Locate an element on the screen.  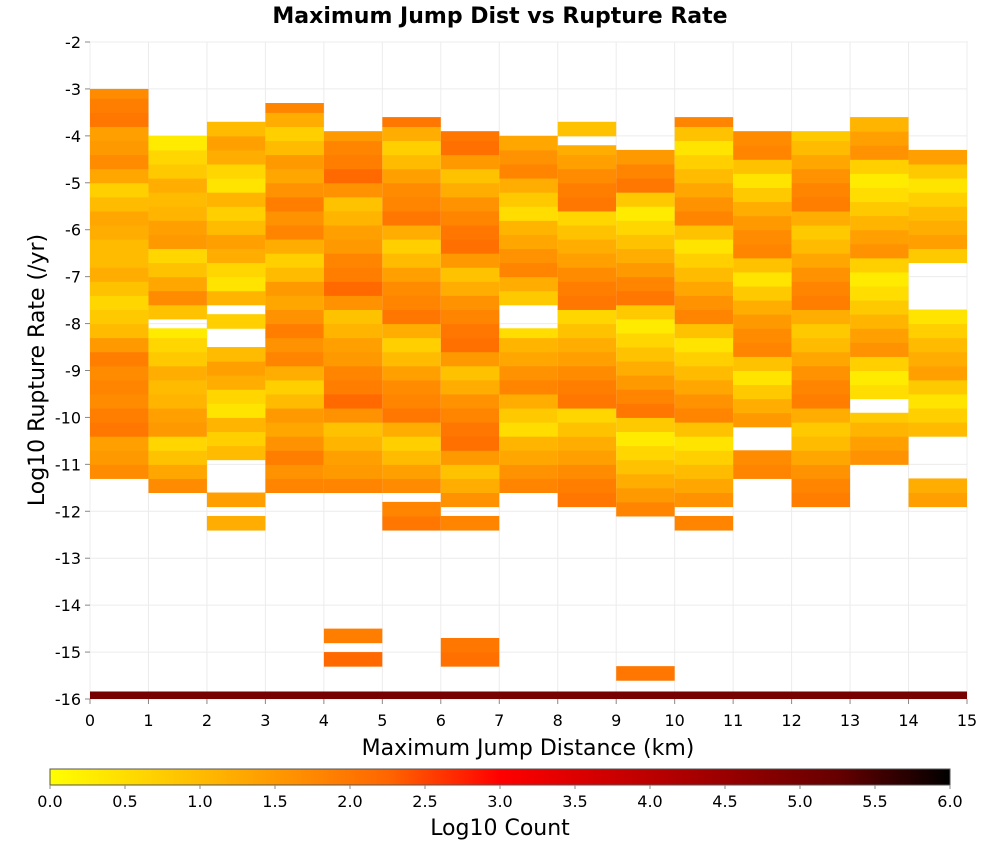
heatmap-cell-col5-row20 is located at coordinates (411, 204).